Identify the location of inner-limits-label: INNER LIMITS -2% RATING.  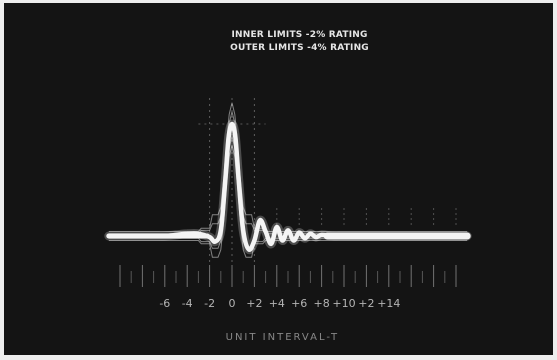
(299, 35).